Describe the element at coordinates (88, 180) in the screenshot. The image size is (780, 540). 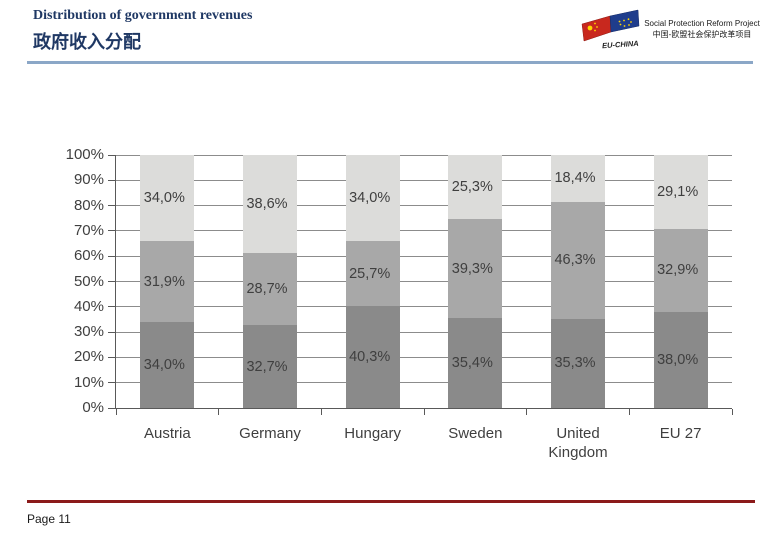
I see `y-axis-tick-label: 90%` at that location.